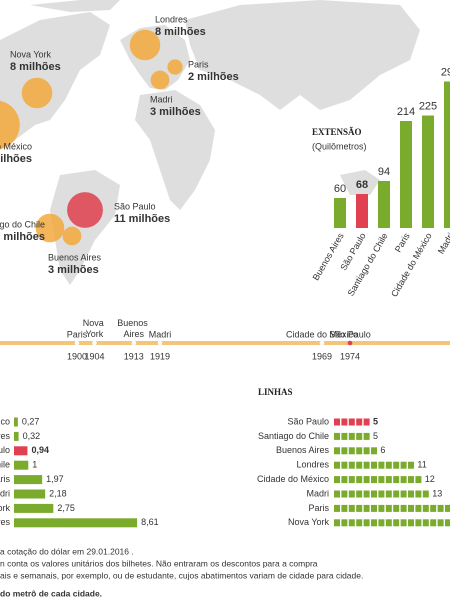  I want to click on city-population: 8 milhões, so click(35, 67).